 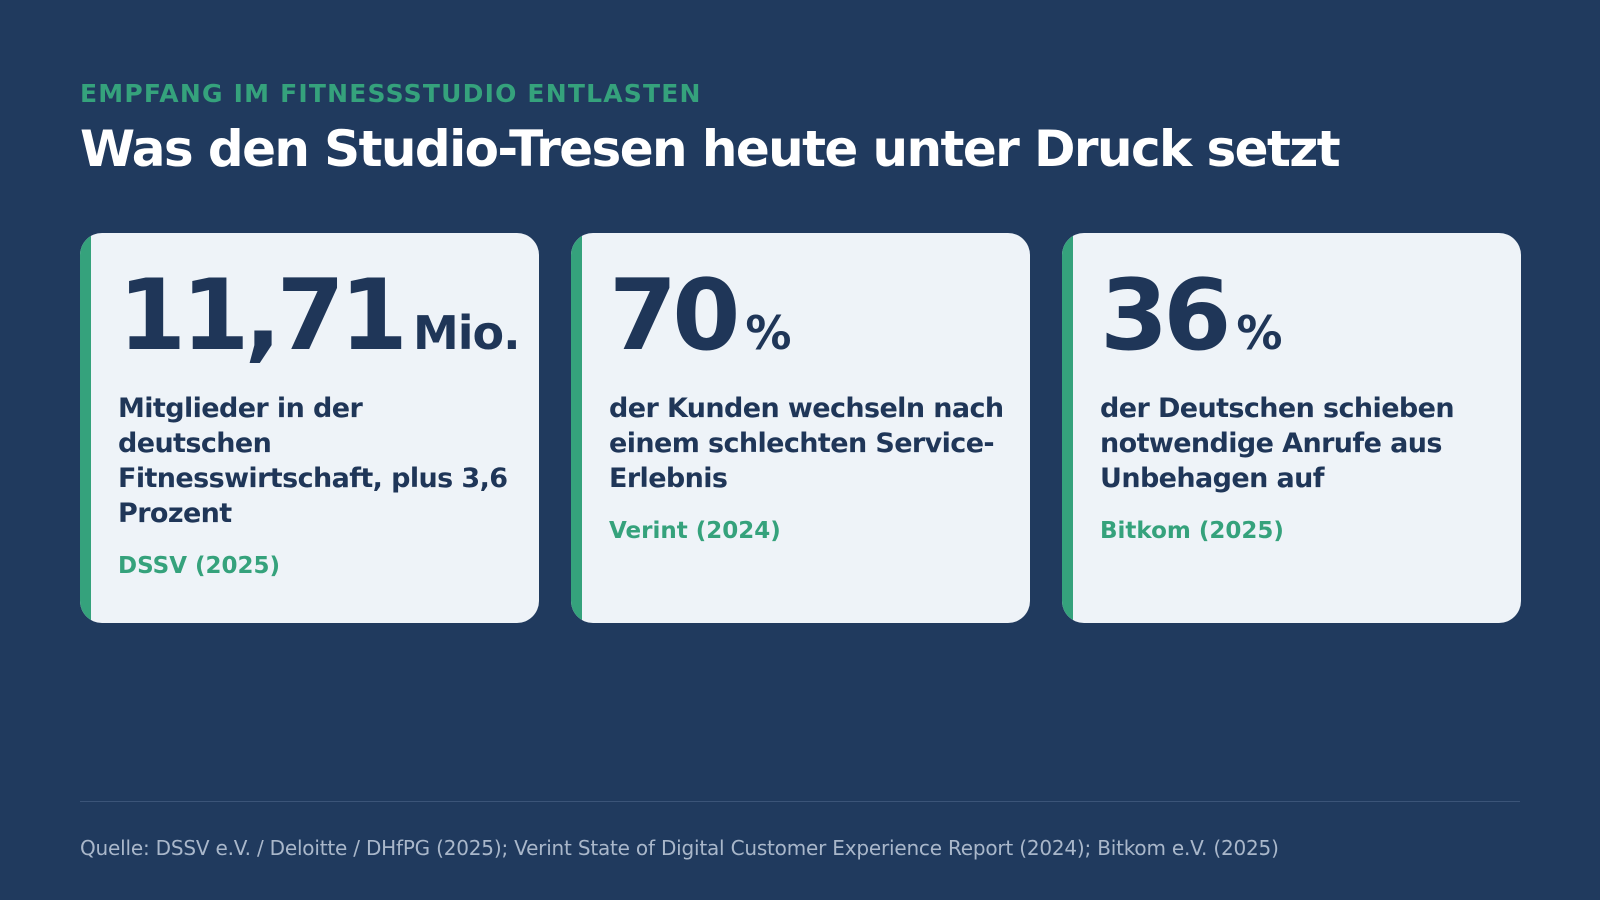 I want to click on stat-value: 36%, so click(x=1191, y=316).